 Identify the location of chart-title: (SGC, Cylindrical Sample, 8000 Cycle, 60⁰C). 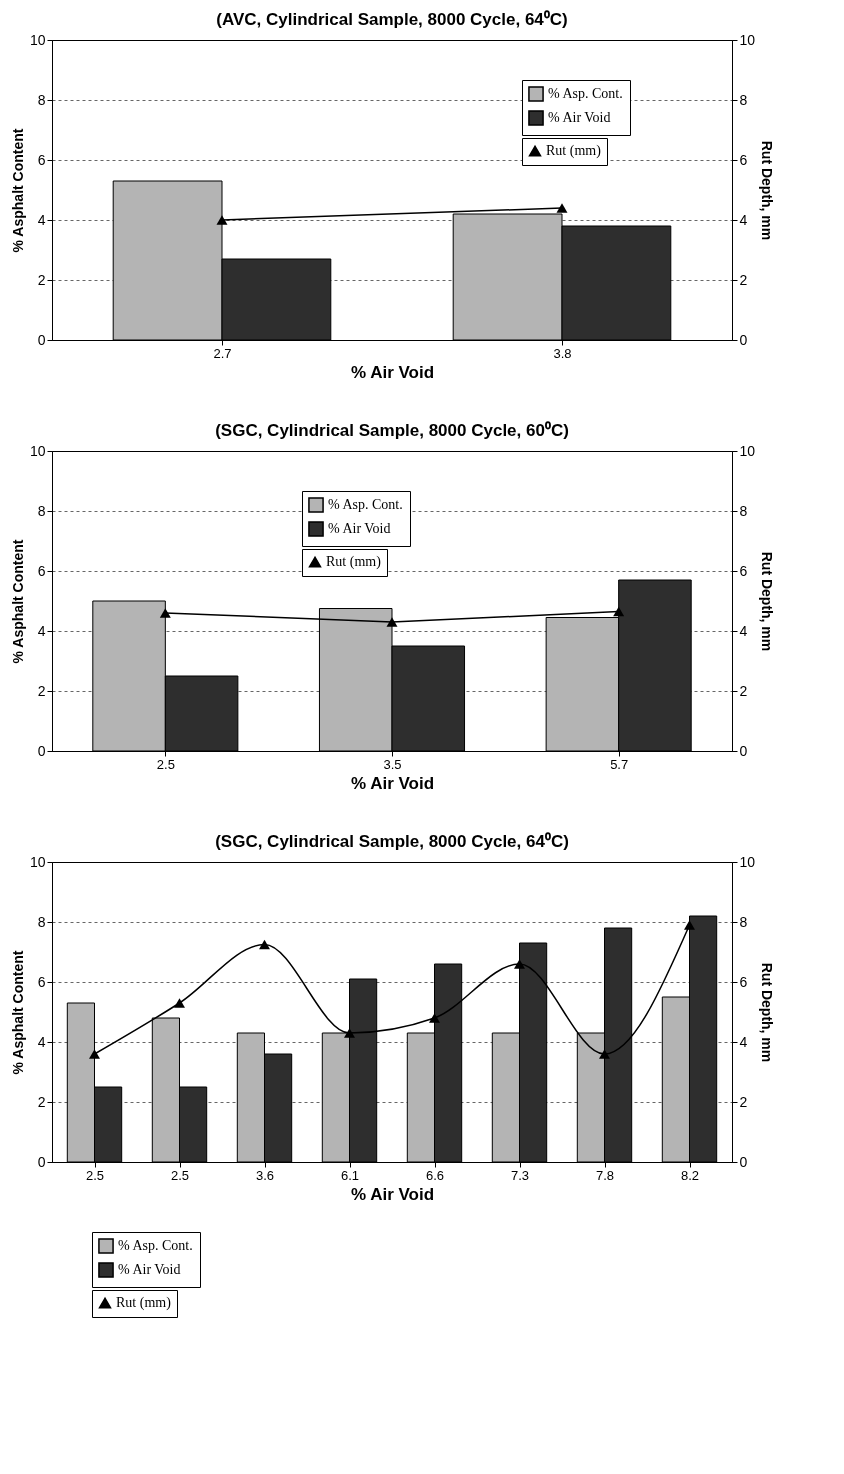
(392, 430).